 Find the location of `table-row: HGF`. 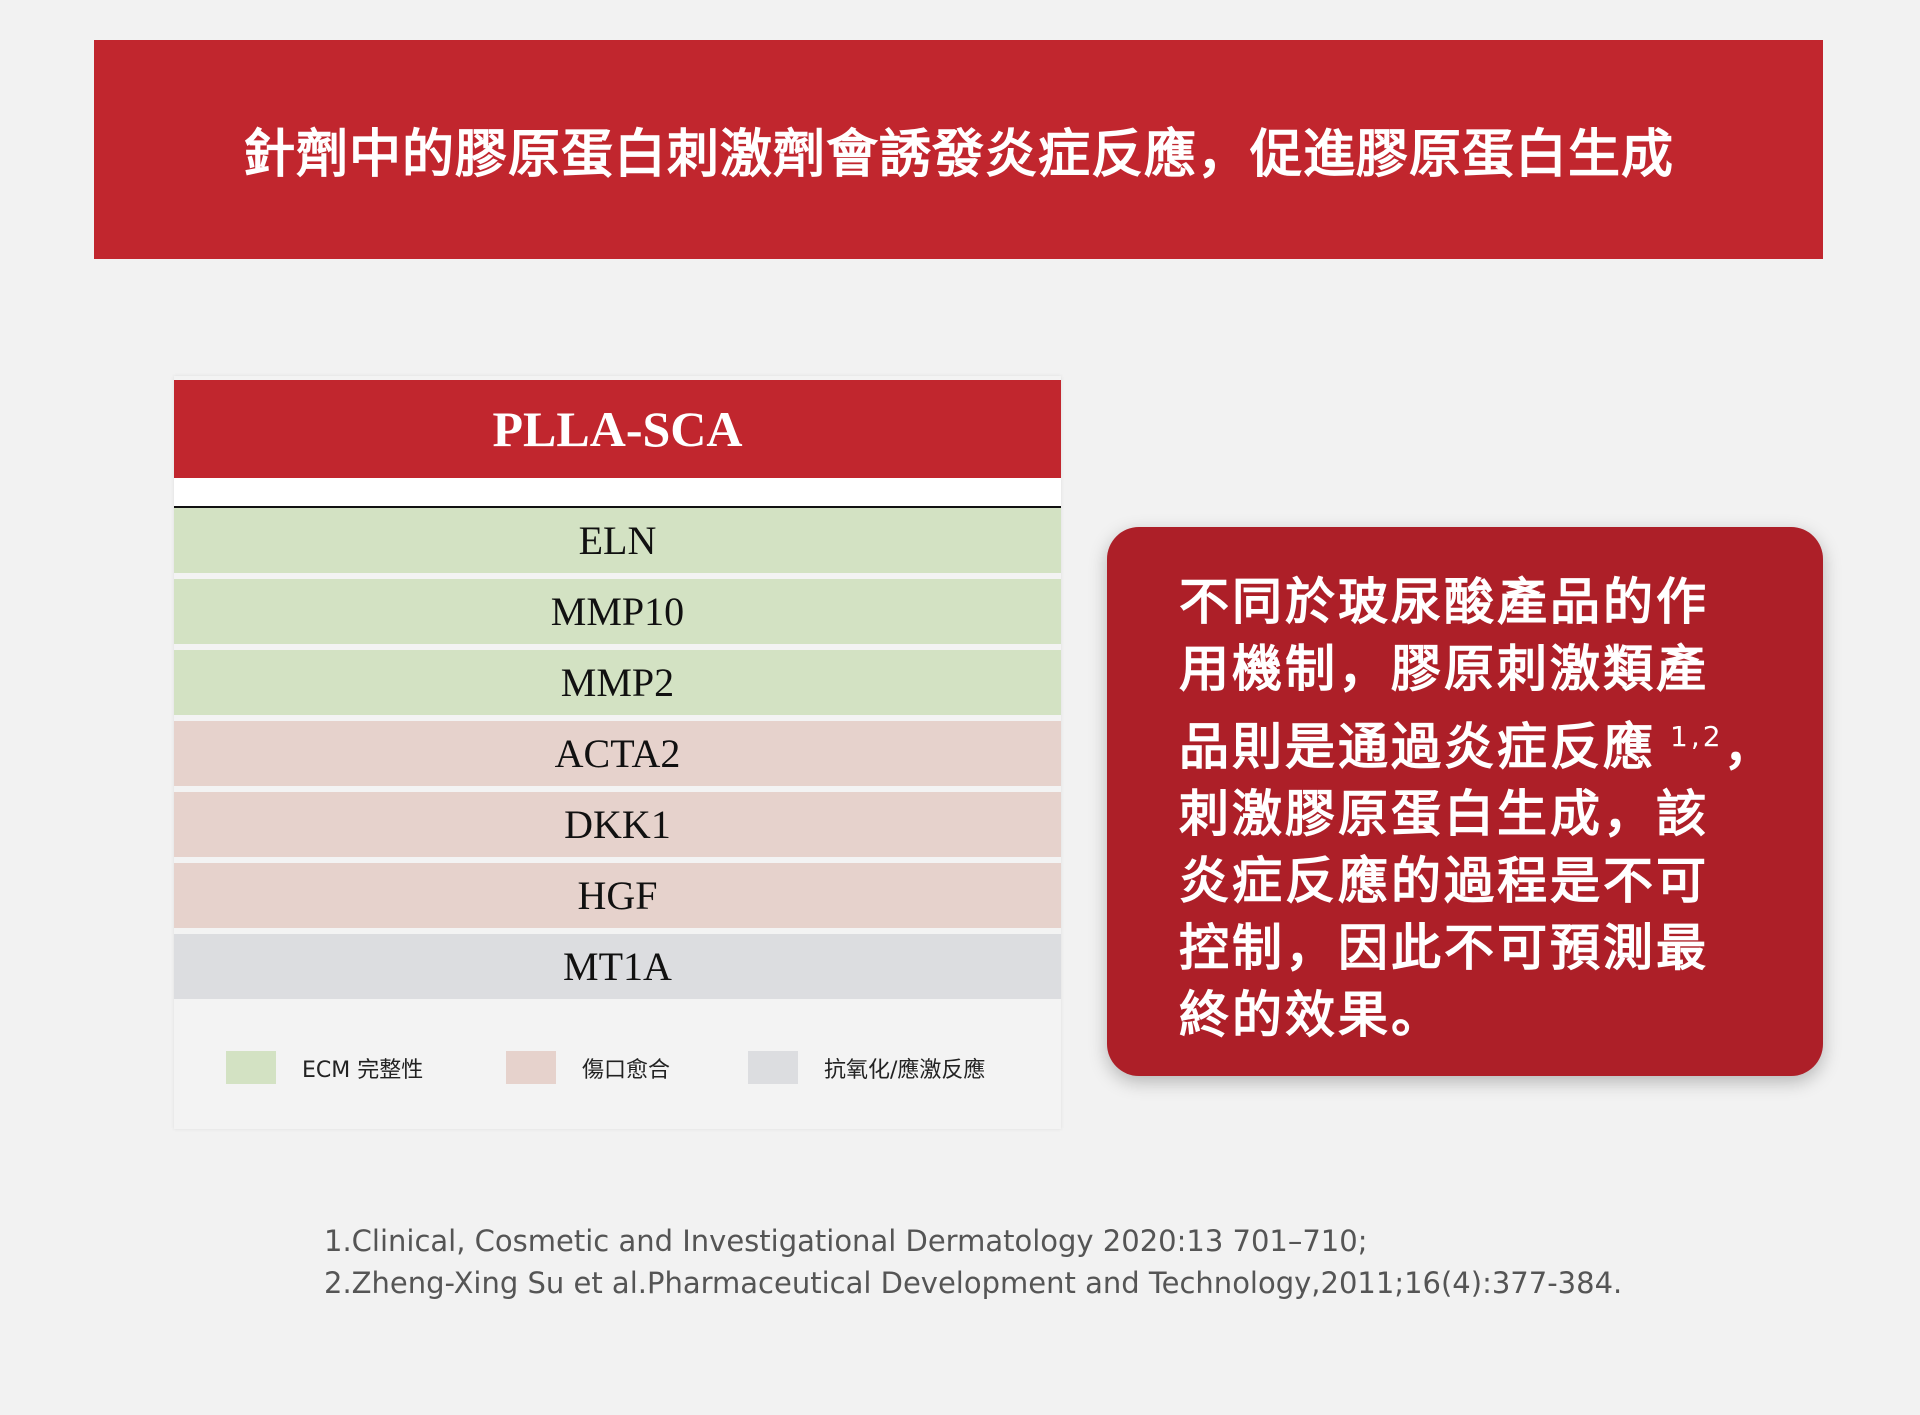

table-row: HGF is located at coordinates (617, 895).